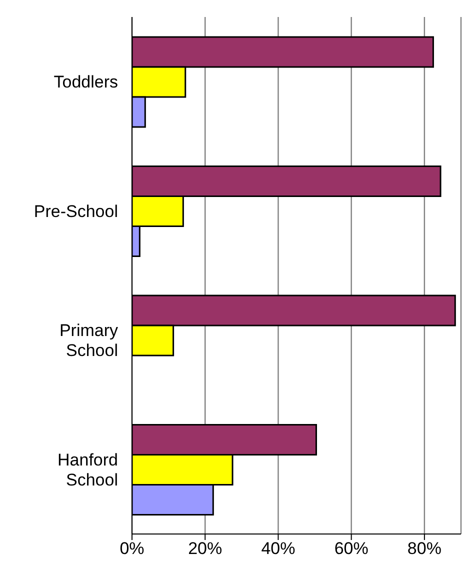 The width and height of the screenshot is (463, 574). I want to click on x-tick-label: 60%, so click(351, 548).